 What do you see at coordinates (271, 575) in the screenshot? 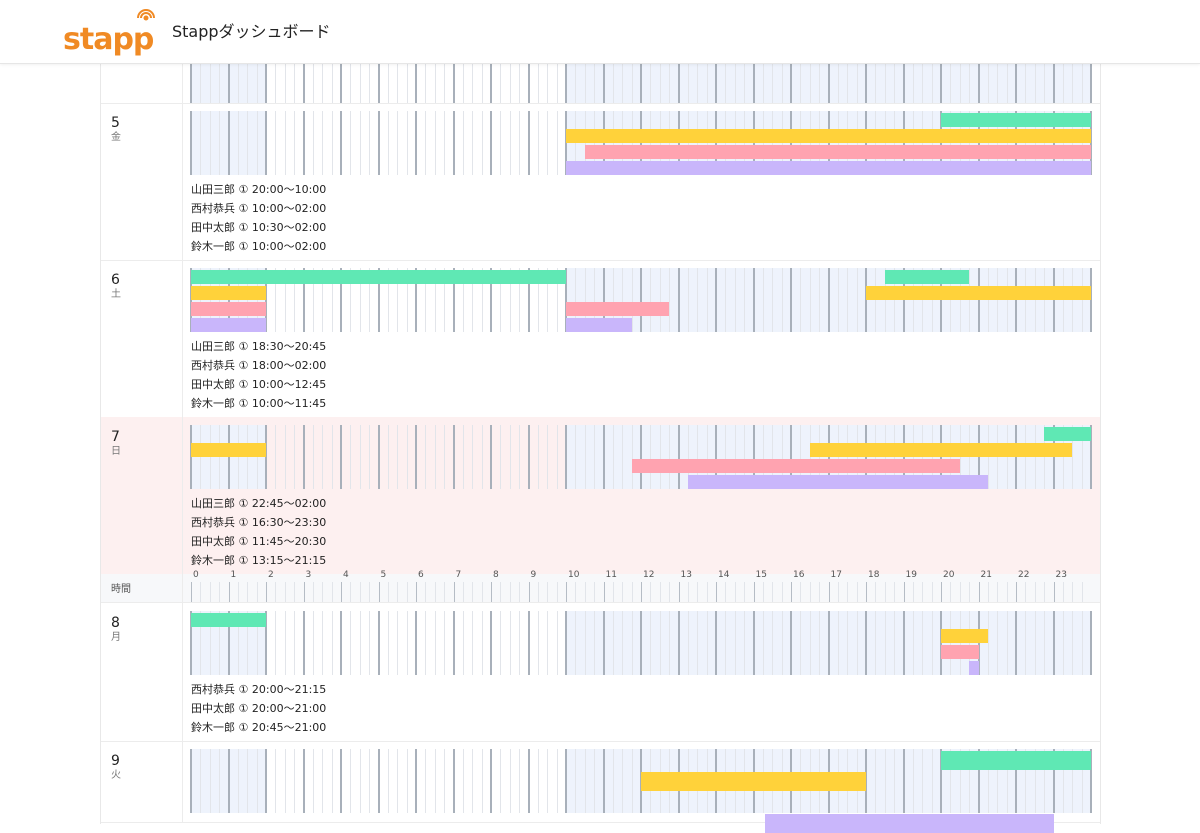
I see `hour-label: 2` at bounding box center [271, 575].